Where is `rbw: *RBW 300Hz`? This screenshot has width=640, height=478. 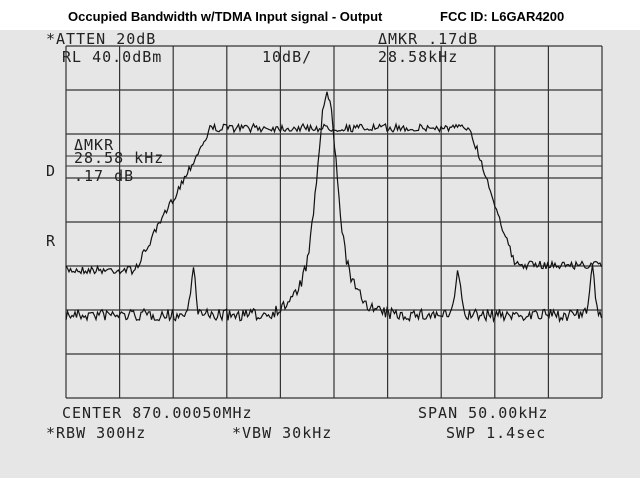 rbw: *RBW 300Hz is located at coordinates (96, 433).